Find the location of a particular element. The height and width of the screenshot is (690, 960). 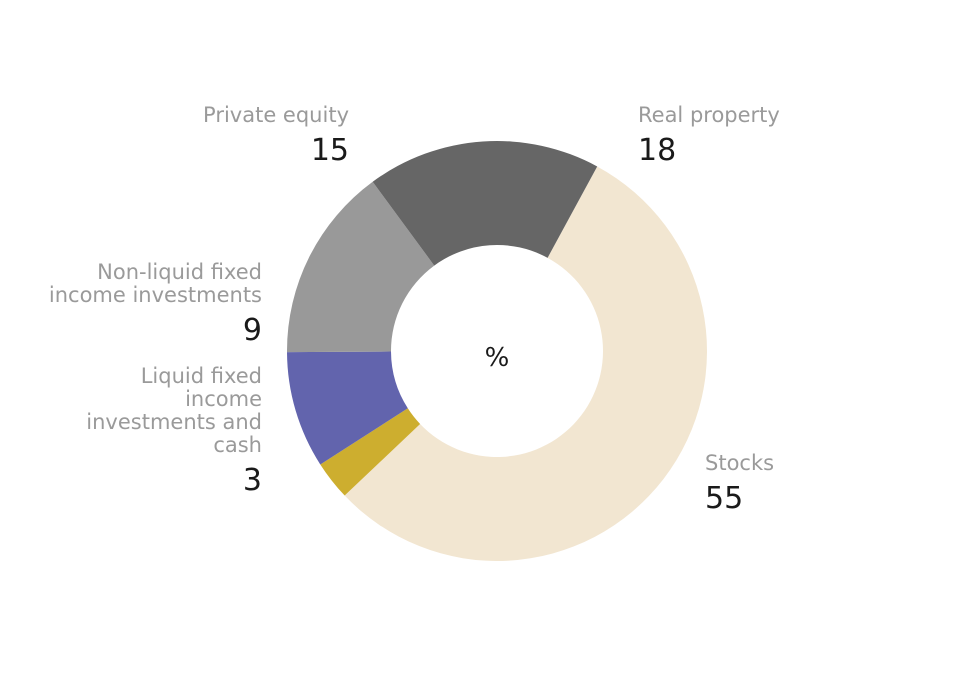

slice-label-name: Non-liquid fixed income investments is located at coordinates (155, 283).